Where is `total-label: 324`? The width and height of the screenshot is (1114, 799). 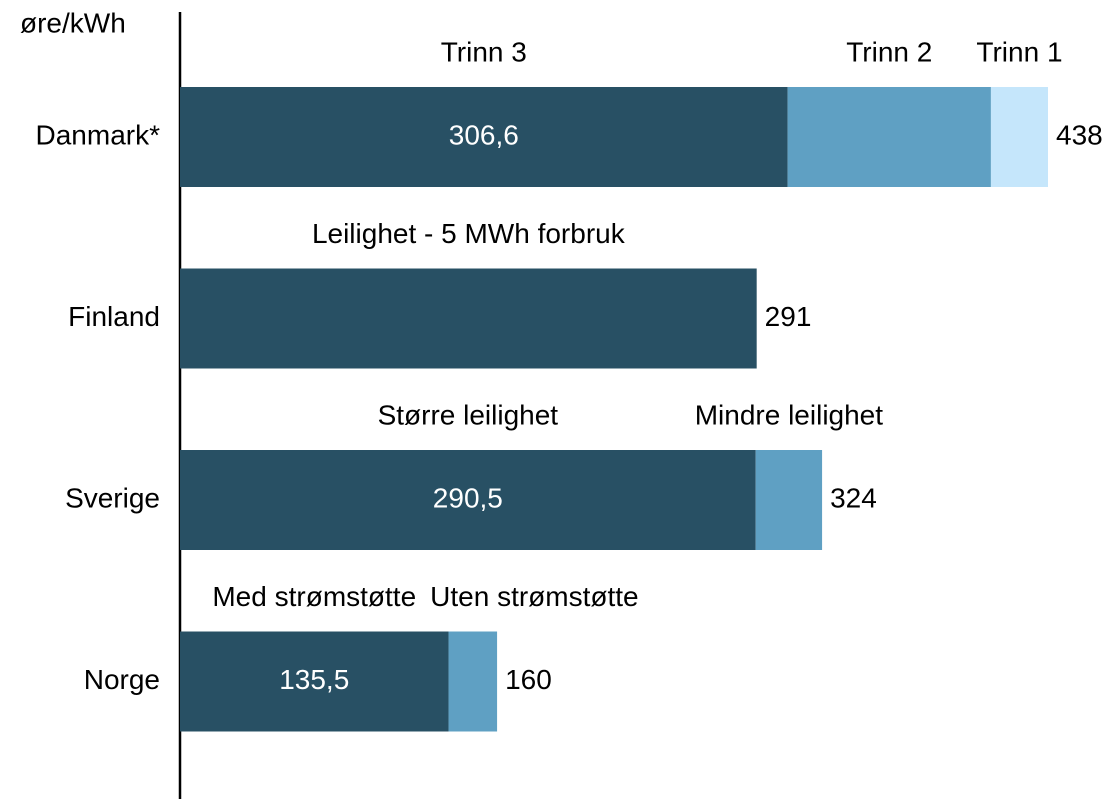 total-label: 324 is located at coordinates (853, 497).